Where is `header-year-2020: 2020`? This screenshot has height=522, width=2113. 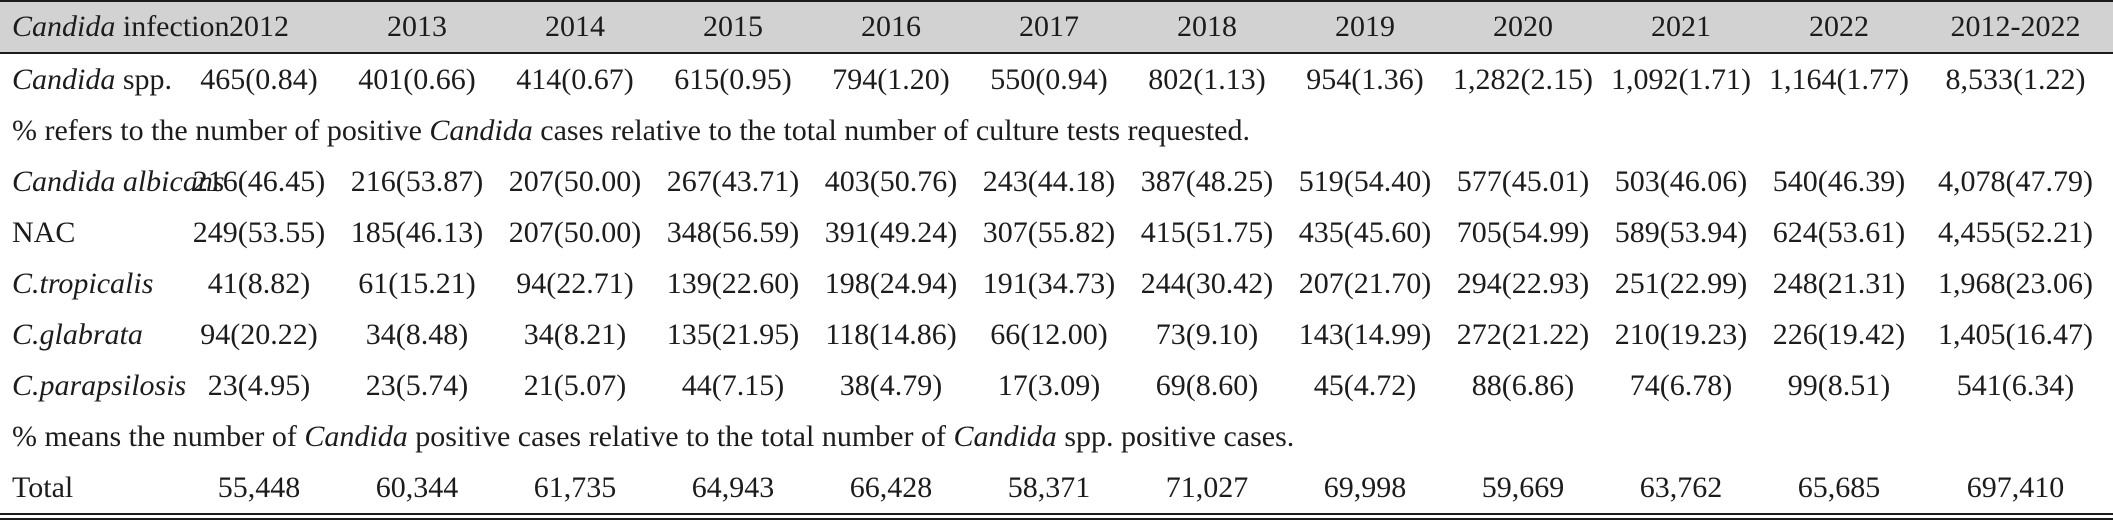 header-year-2020: 2020 is located at coordinates (1523, 27).